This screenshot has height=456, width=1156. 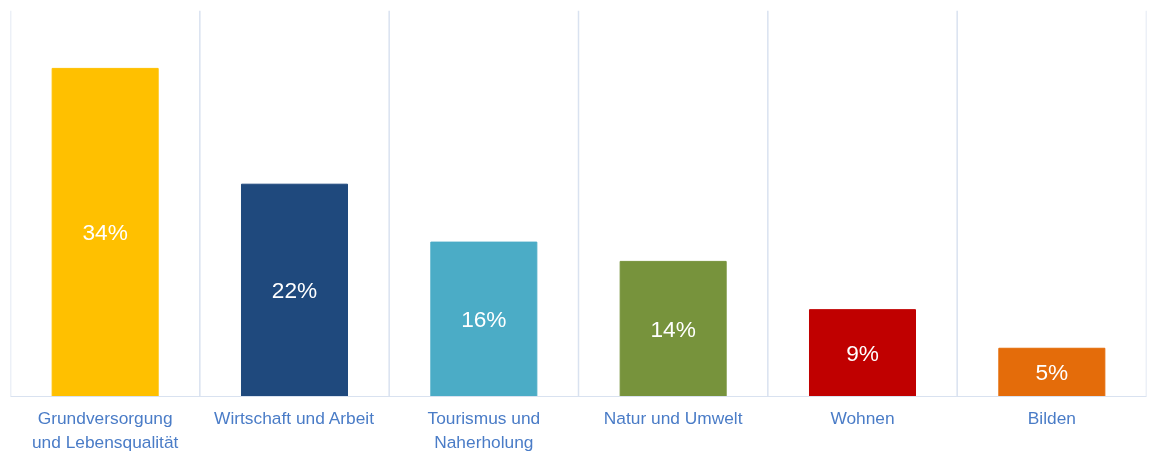 I want to click on data-label: 9%, so click(x=862, y=353).